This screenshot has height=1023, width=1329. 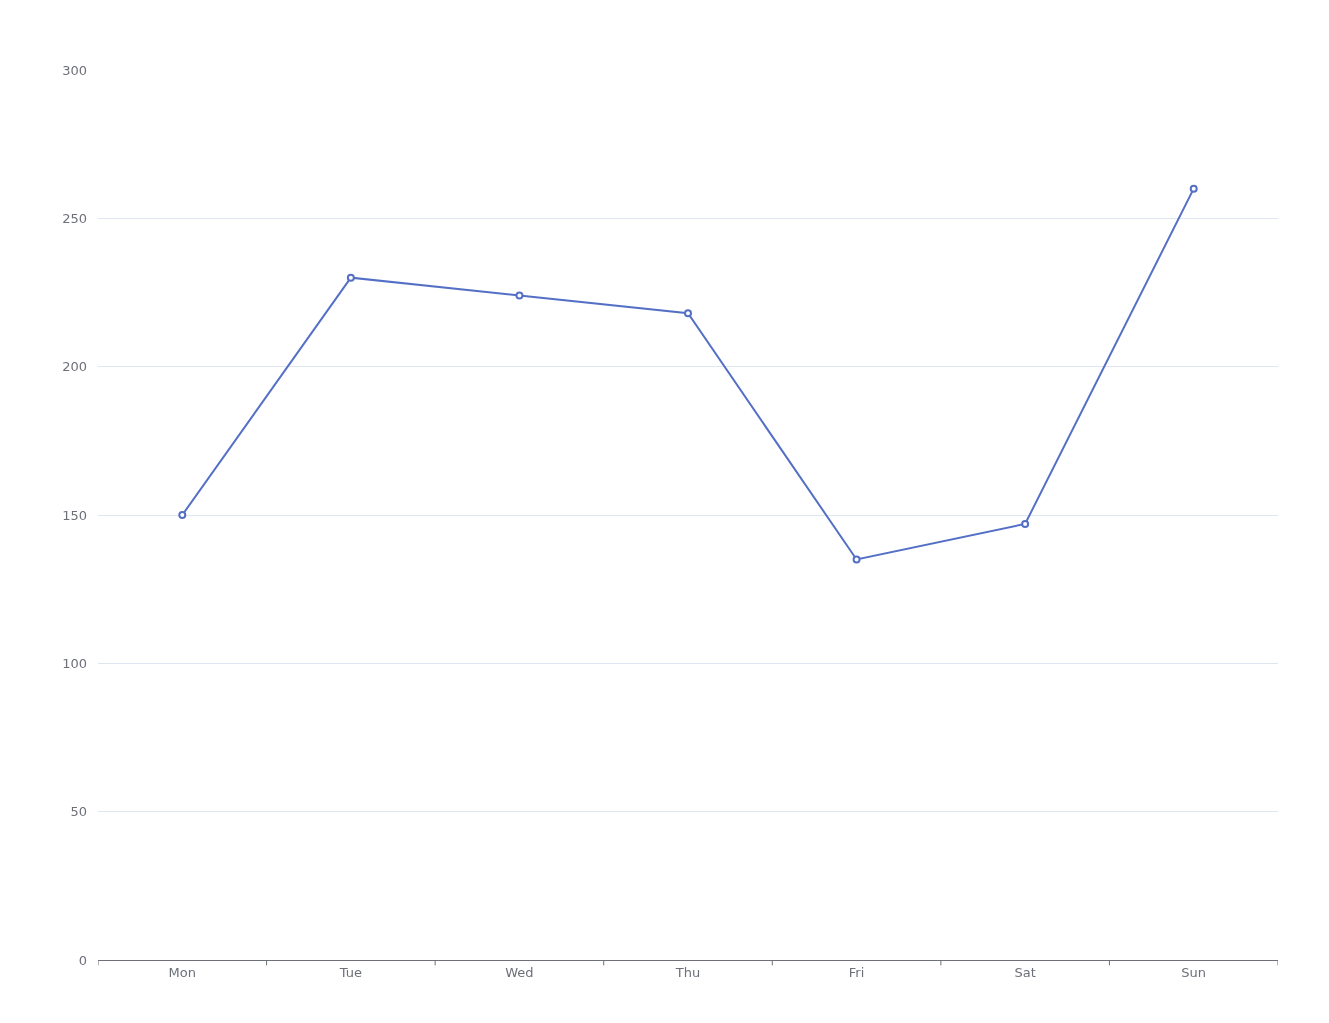 I want to click on y-tick-label: 200, so click(x=74, y=367).